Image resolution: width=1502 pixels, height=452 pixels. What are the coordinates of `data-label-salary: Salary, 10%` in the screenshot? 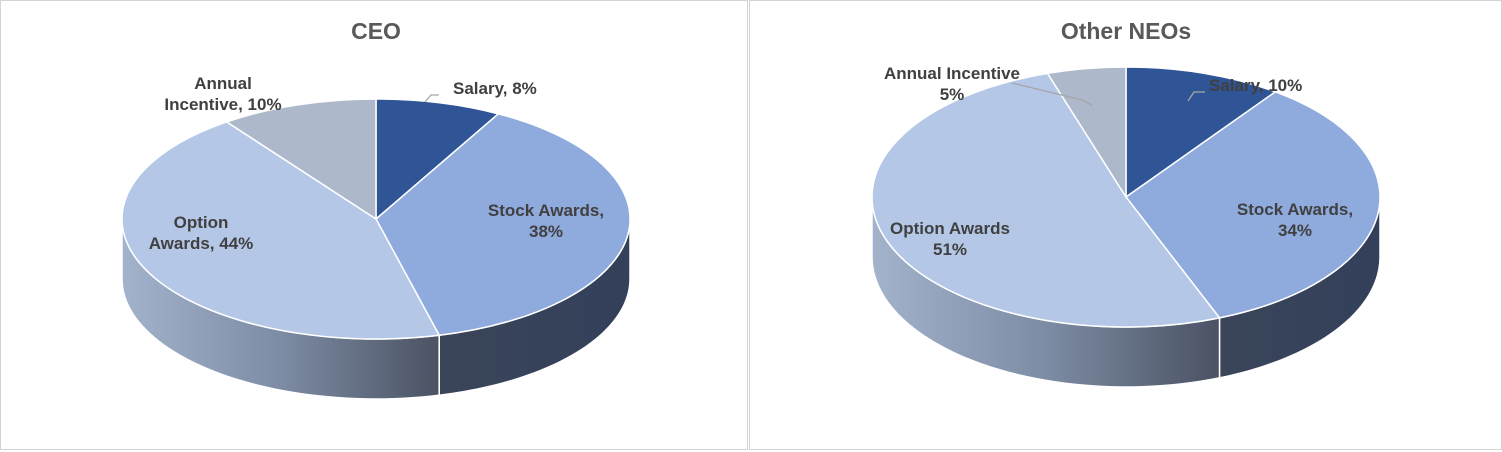 It's located at (1255, 85).